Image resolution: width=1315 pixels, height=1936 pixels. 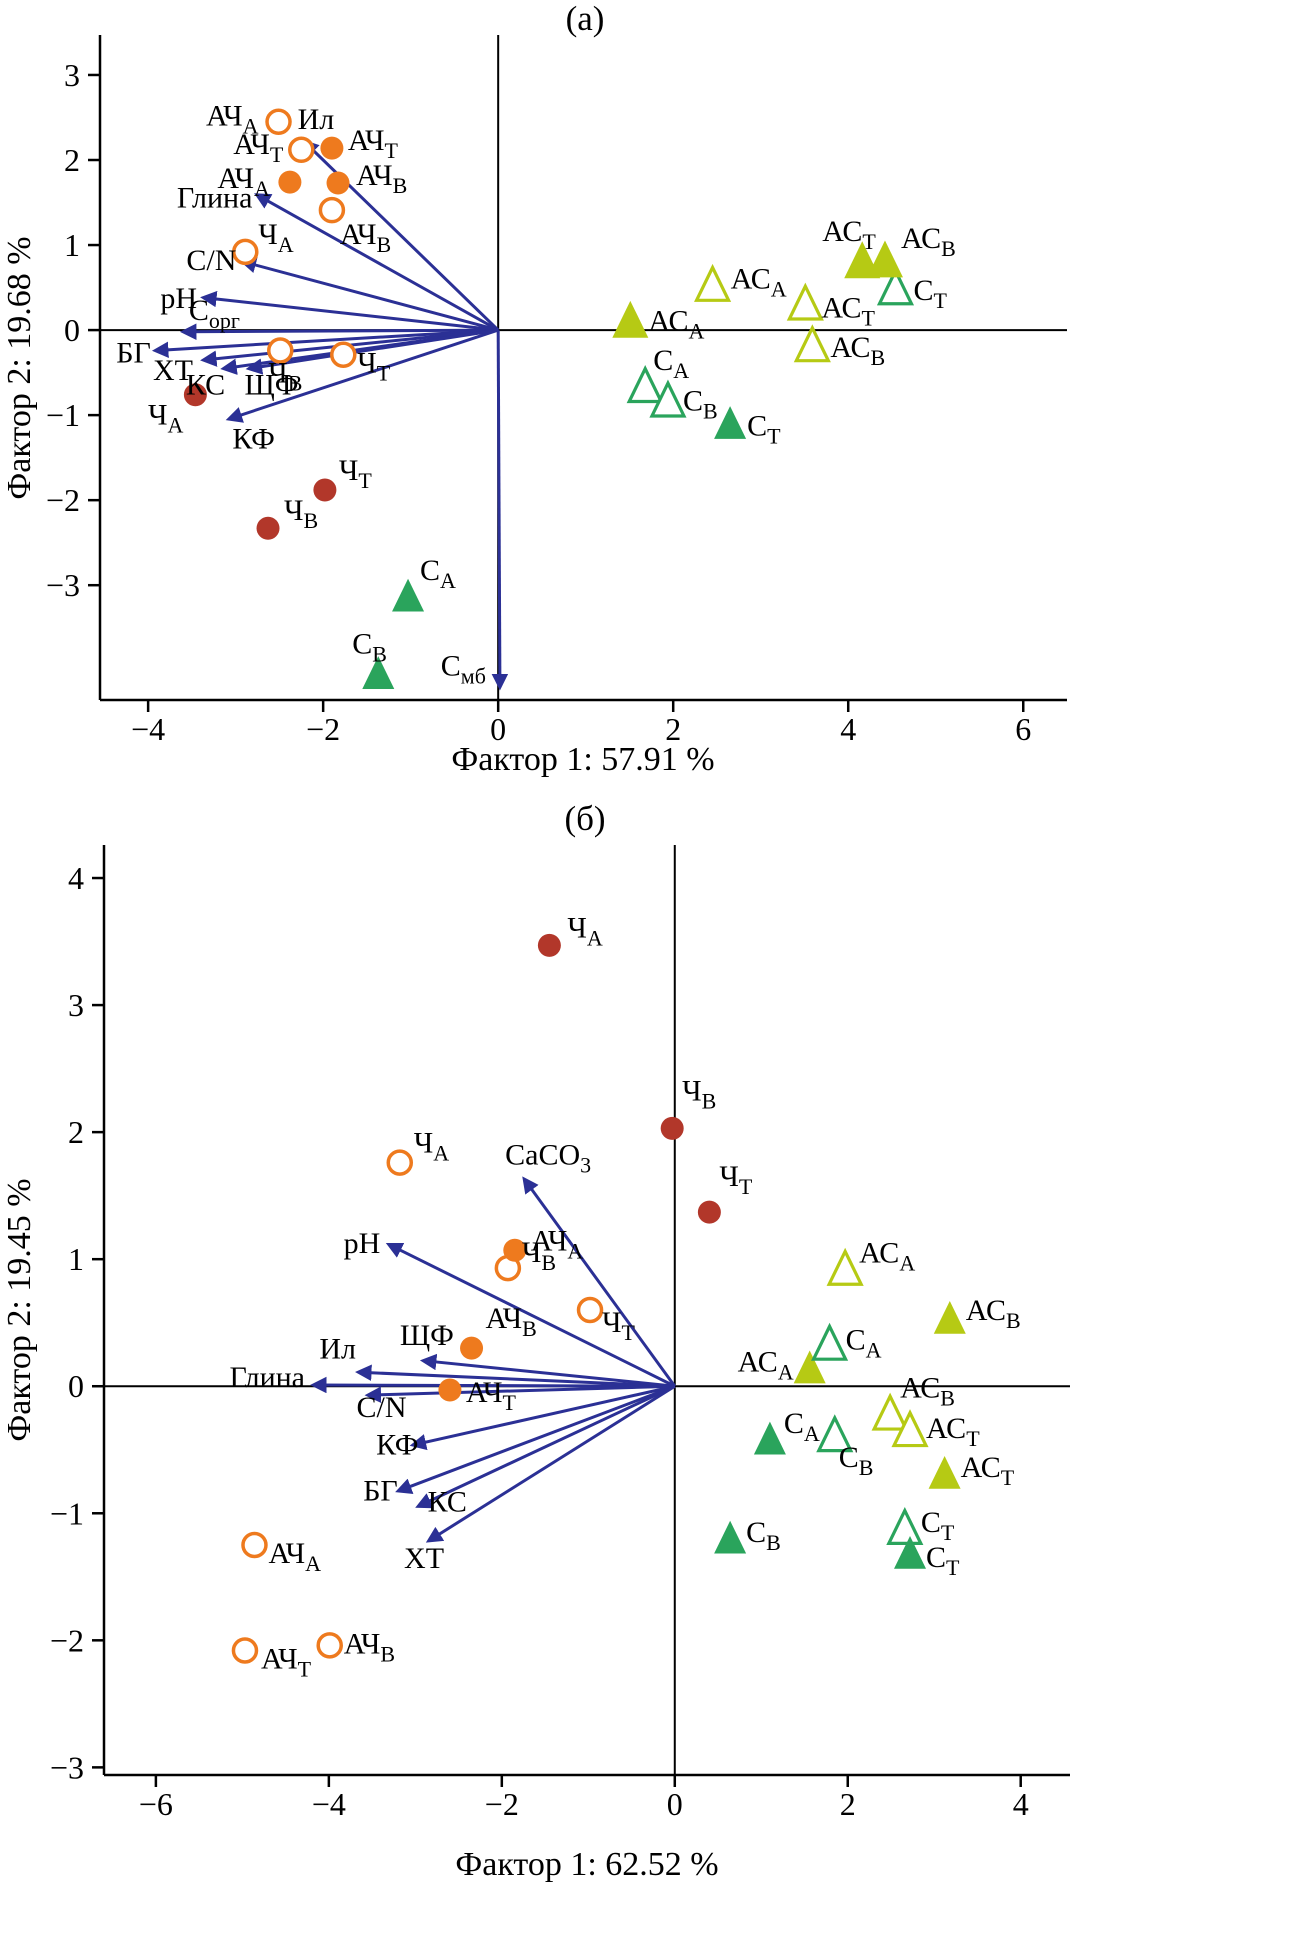 What do you see at coordinates (500, 510) in the screenshot?
I see `loading-arrow-С-мб` at bounding box center [500, 510].